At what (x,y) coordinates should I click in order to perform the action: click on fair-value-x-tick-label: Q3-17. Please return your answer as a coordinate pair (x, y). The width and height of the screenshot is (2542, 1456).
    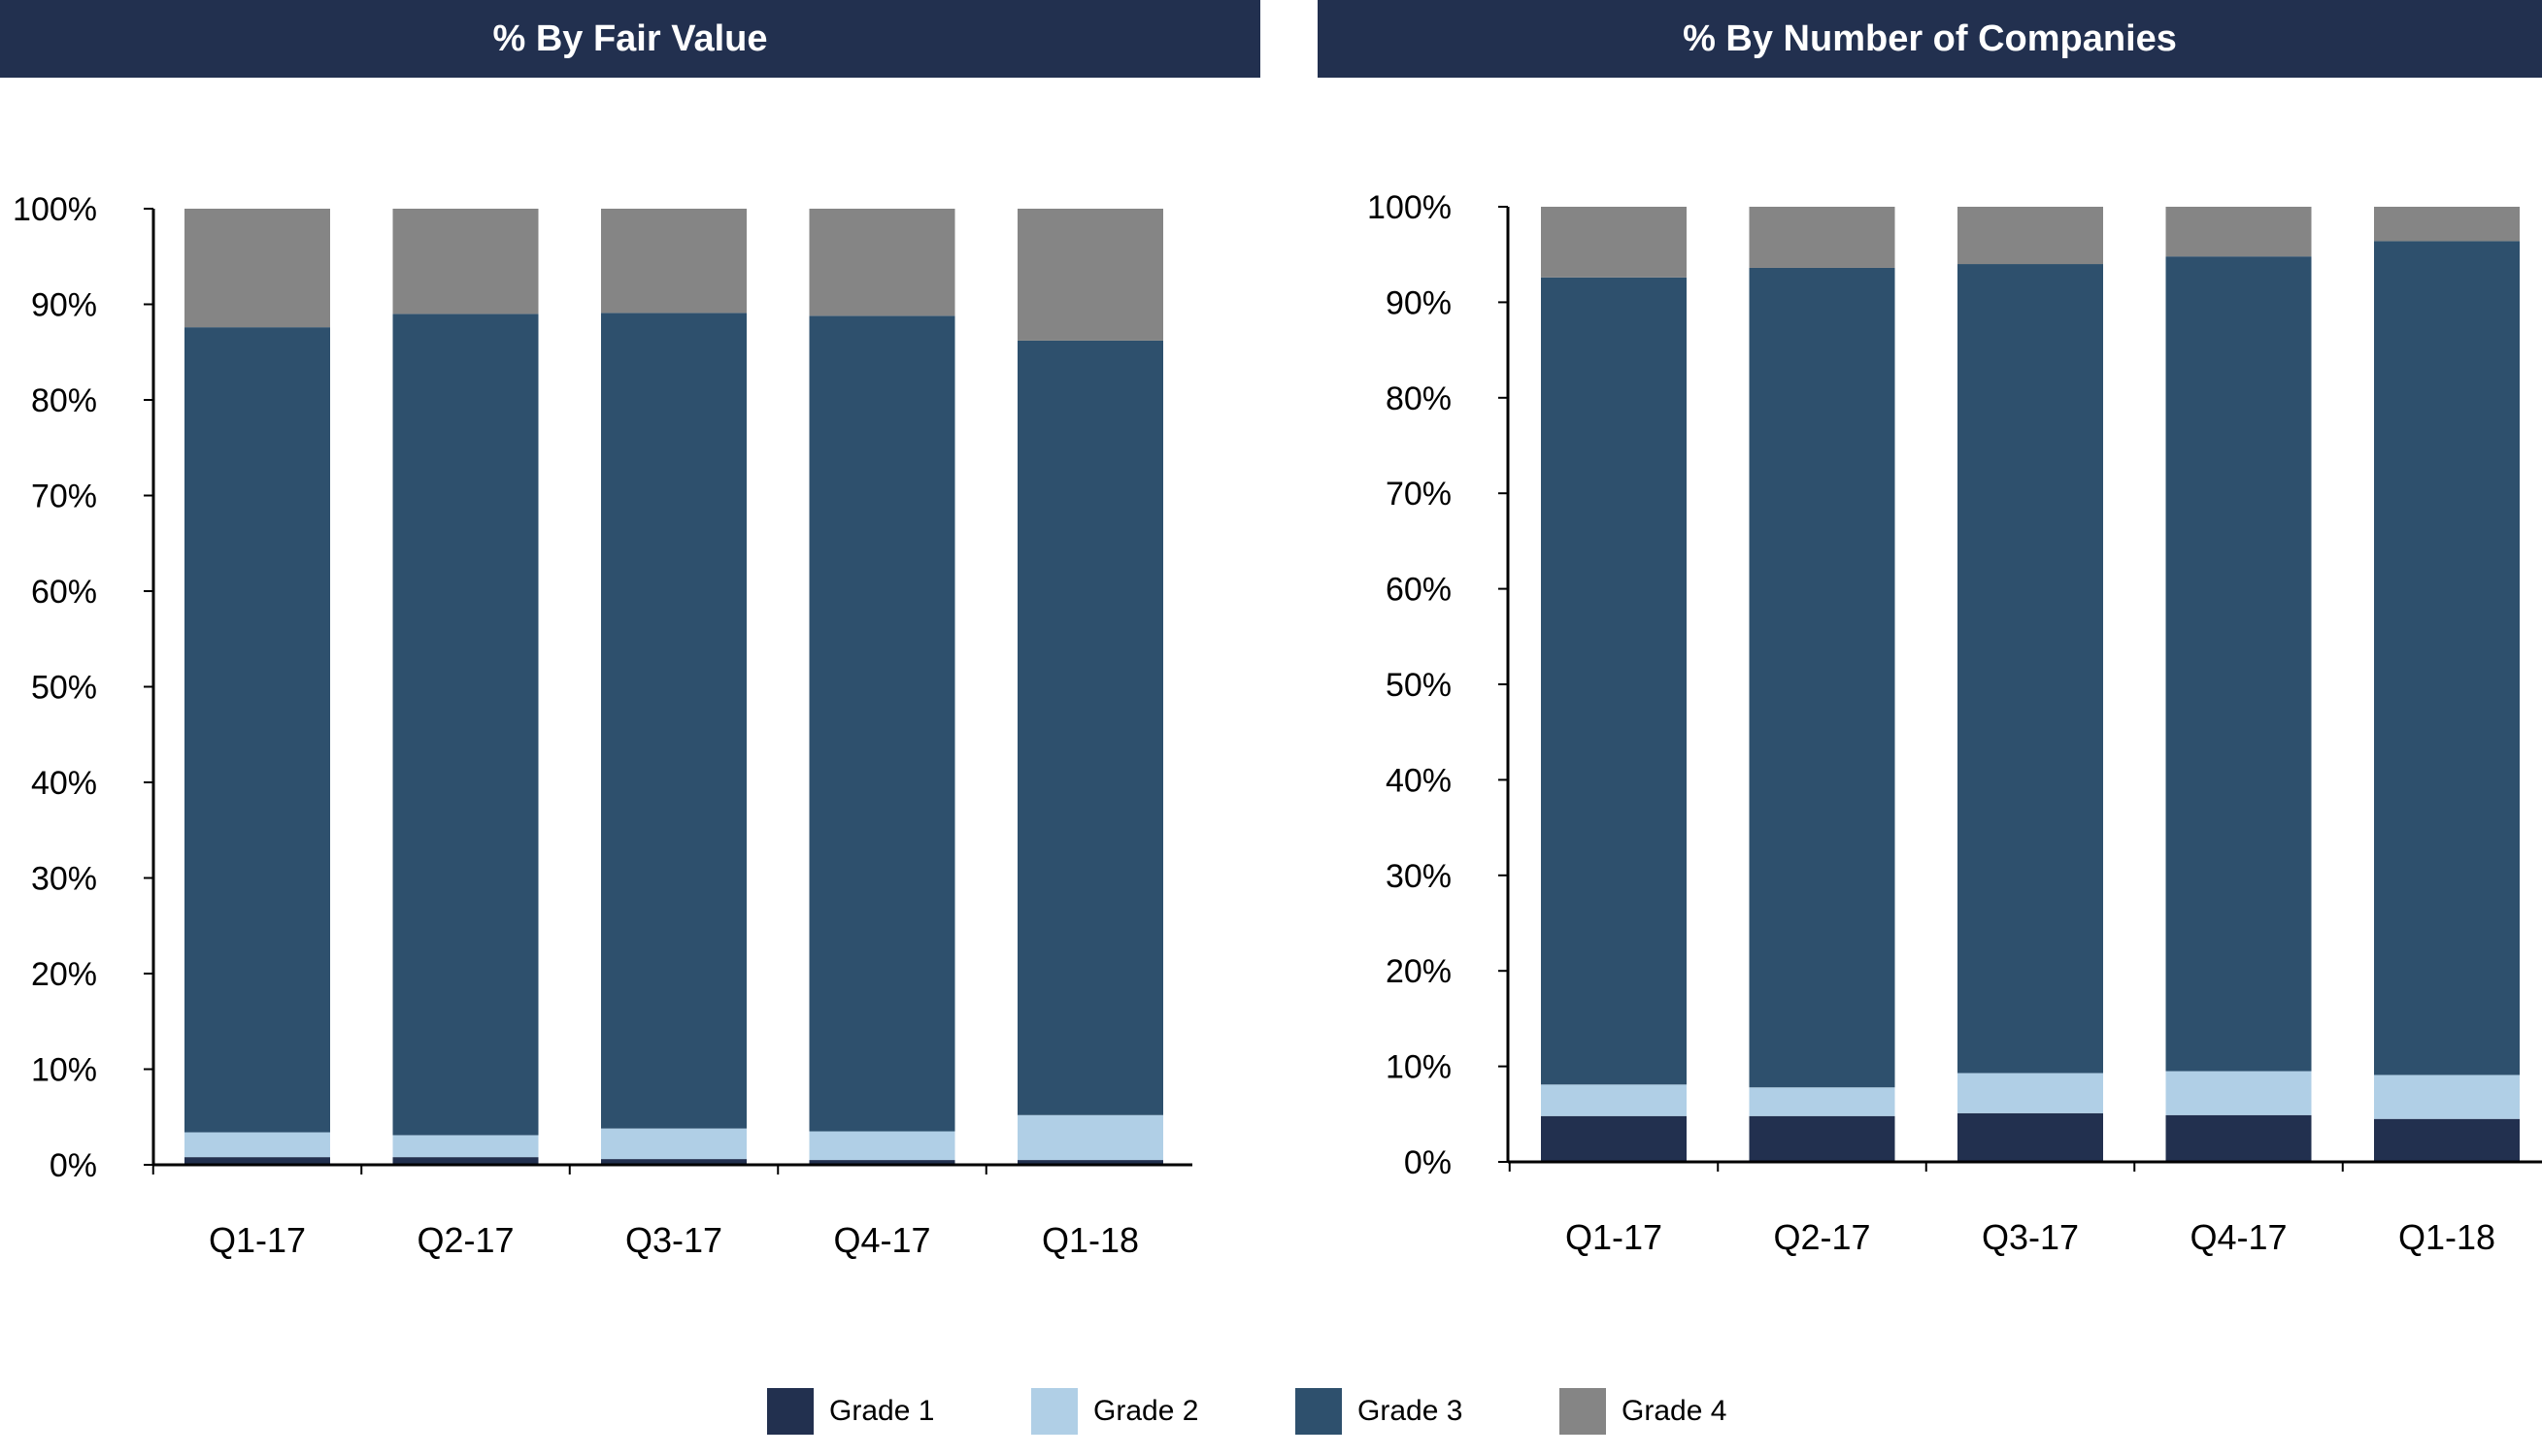
    Looking at the image, I should click on (673, 1240).